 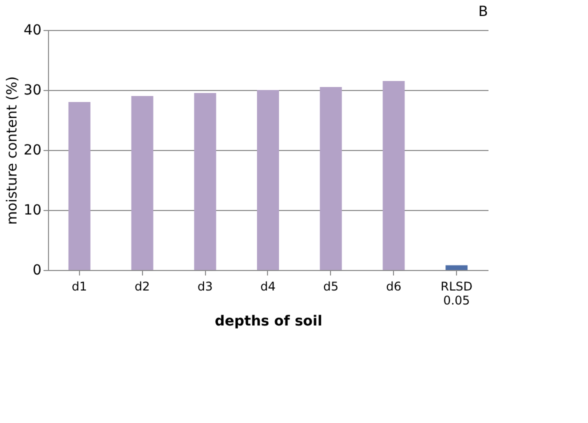 What do you see at coordinates (33, 90) in the screenshot?
I see `y-tick-label: 30` at bounding box center [33, 90].